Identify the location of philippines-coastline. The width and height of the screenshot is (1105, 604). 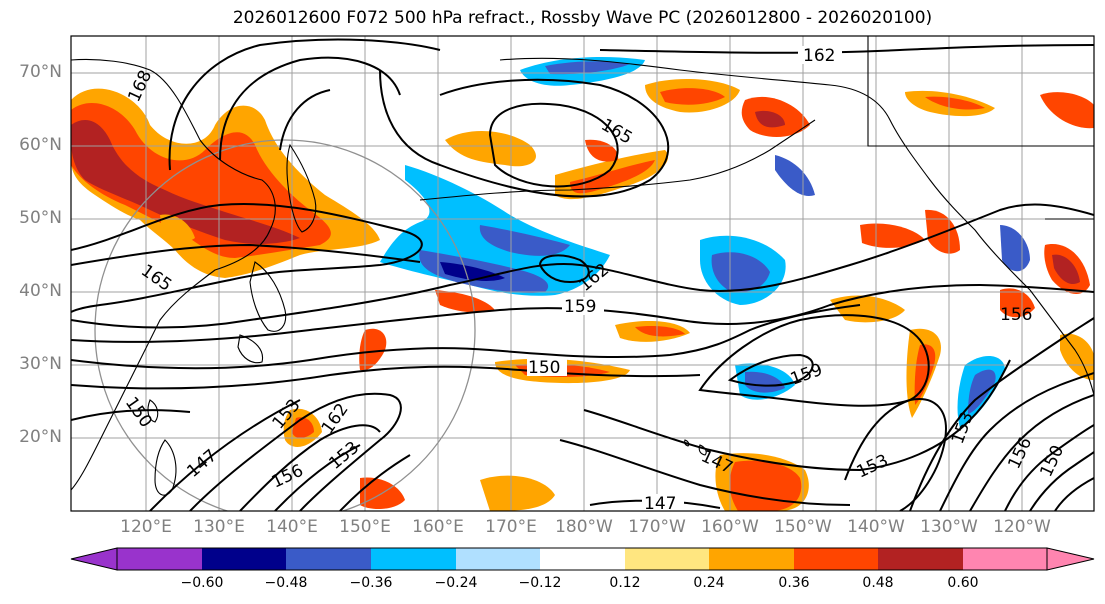
(165, 467).